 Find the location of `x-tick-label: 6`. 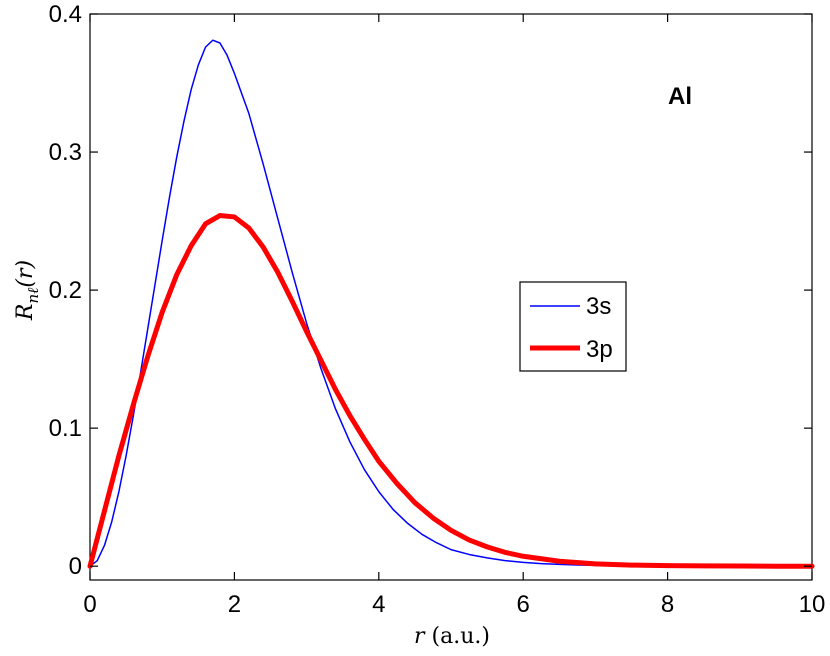

x-tick-label: 6 is located at coordinates (523, 604).